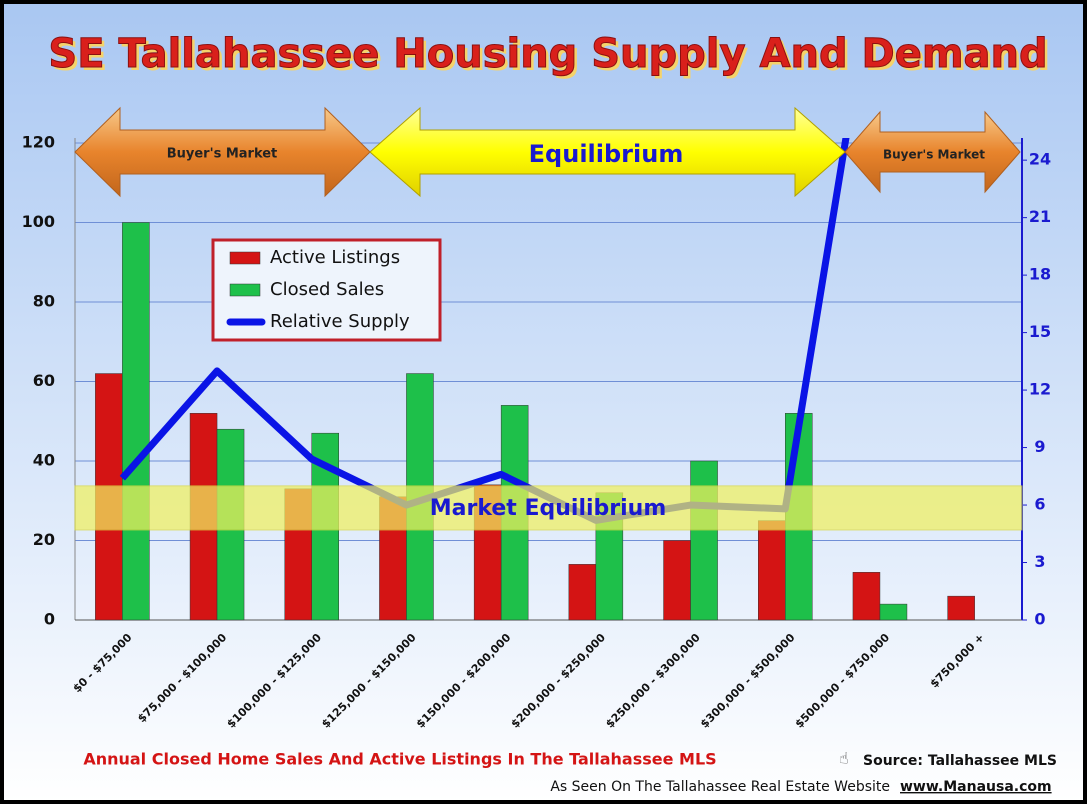 The width and height of the screenshot is (1087, 808). Describe the element at coordinates (335, 257) in the screenshot. I see `legend-label: Active Listings` at that location.